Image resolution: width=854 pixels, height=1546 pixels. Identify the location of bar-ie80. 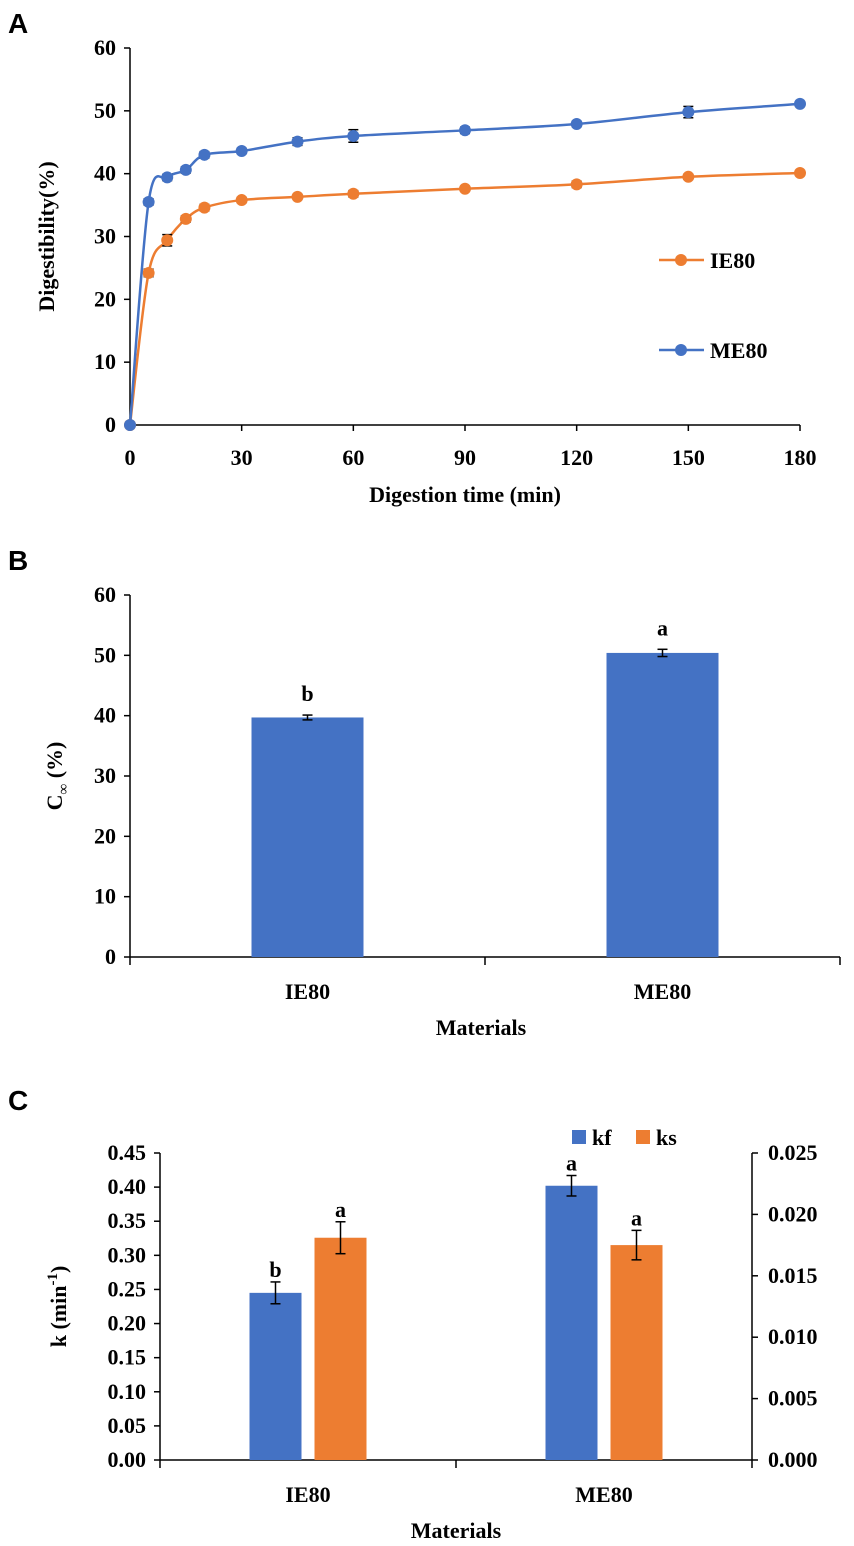
(307, 837).